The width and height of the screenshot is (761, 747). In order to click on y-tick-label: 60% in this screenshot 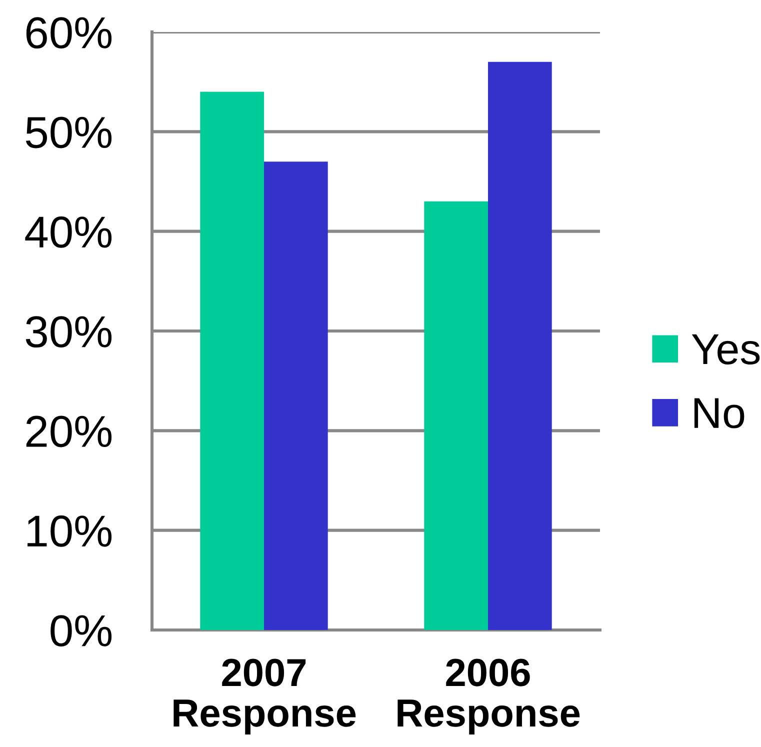, I will do `click(69, 33)`.